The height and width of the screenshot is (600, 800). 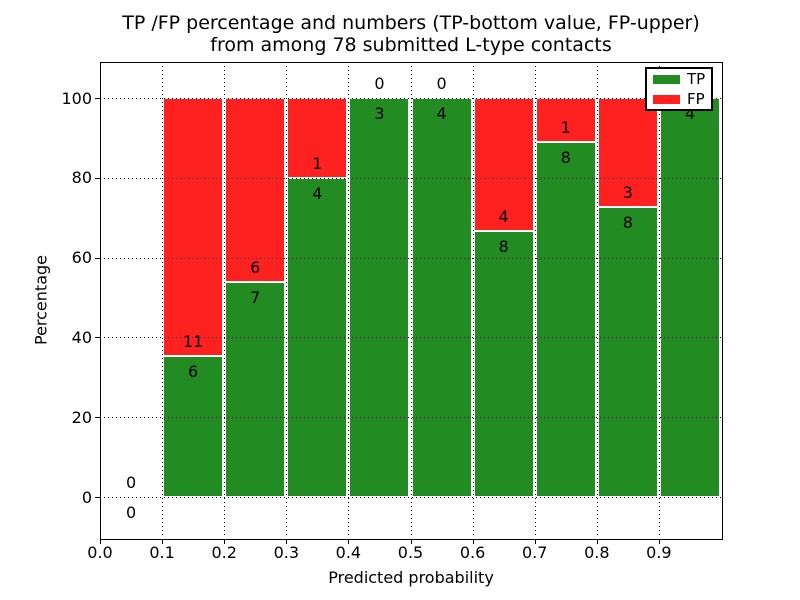 What do you see at coordinates (379, 83) in the screenshot?
I see `fp-count-label-4: 0` at bounding box center [379, 83].